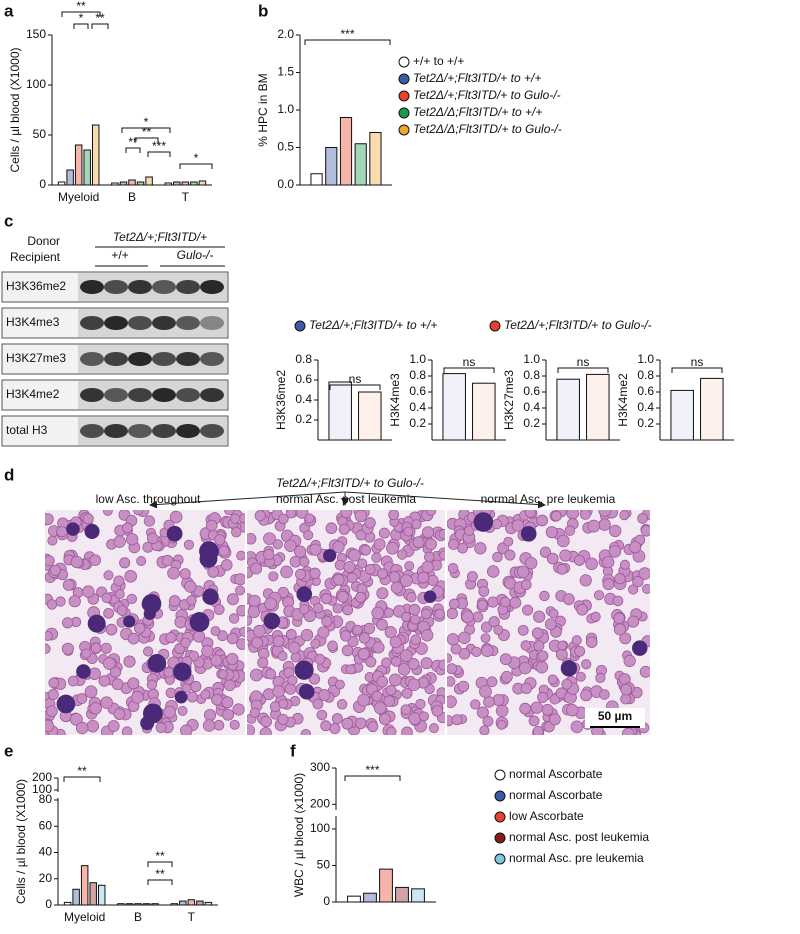 The image size is (800, 934). I want to click on arrow, so click(445, 500).